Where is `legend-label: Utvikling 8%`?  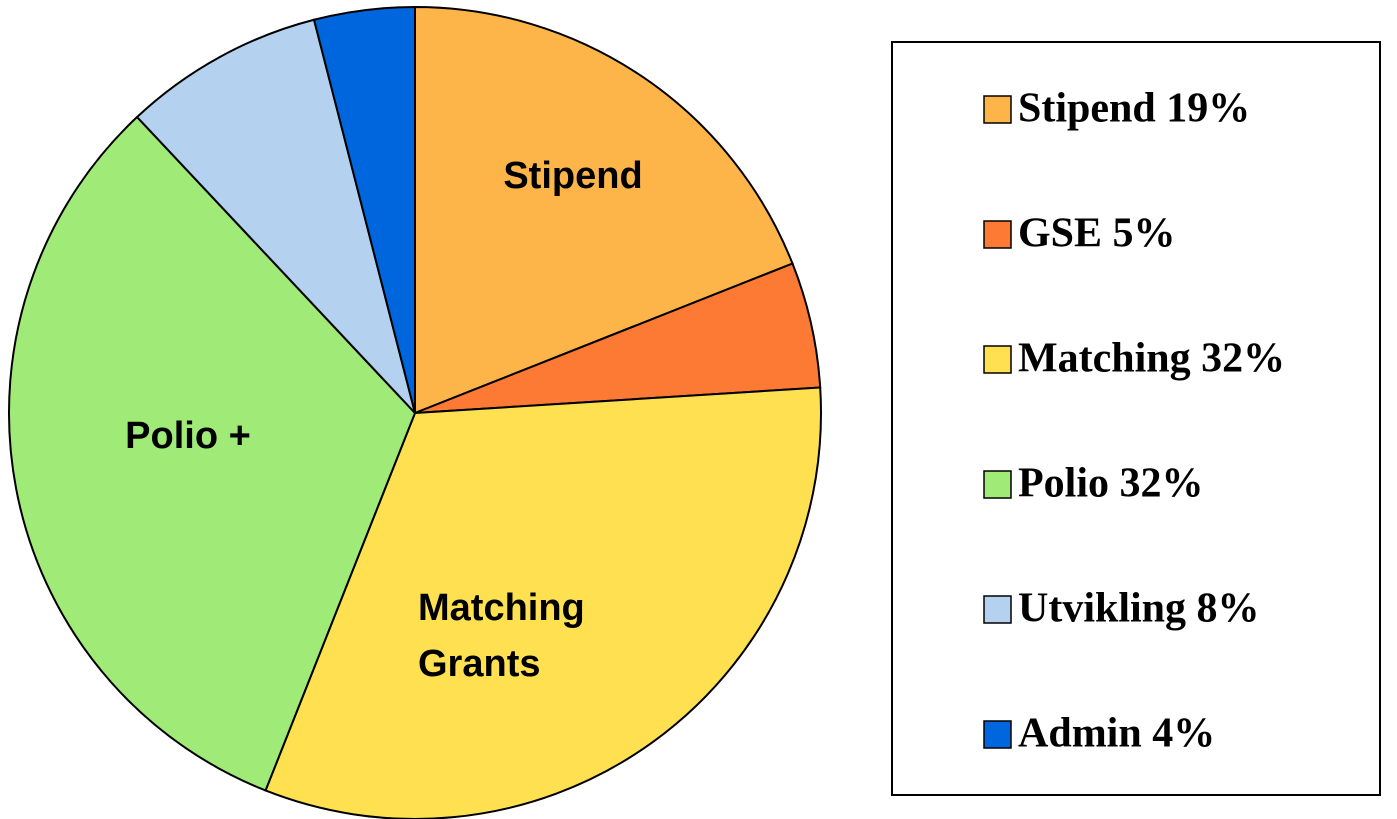 legend-label: Utvikling 8% is located at coordinates (1139, 609).